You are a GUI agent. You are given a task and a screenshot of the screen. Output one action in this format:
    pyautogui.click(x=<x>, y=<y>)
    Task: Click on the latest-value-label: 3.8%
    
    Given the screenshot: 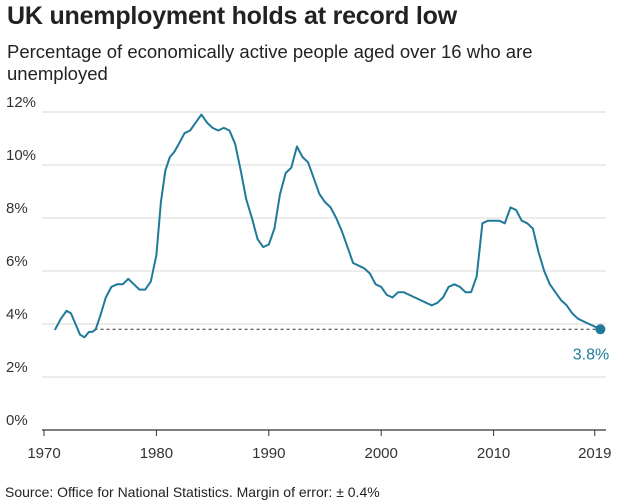 What is the action you would take?
    pyautogui.click(x=591, y=354)
    